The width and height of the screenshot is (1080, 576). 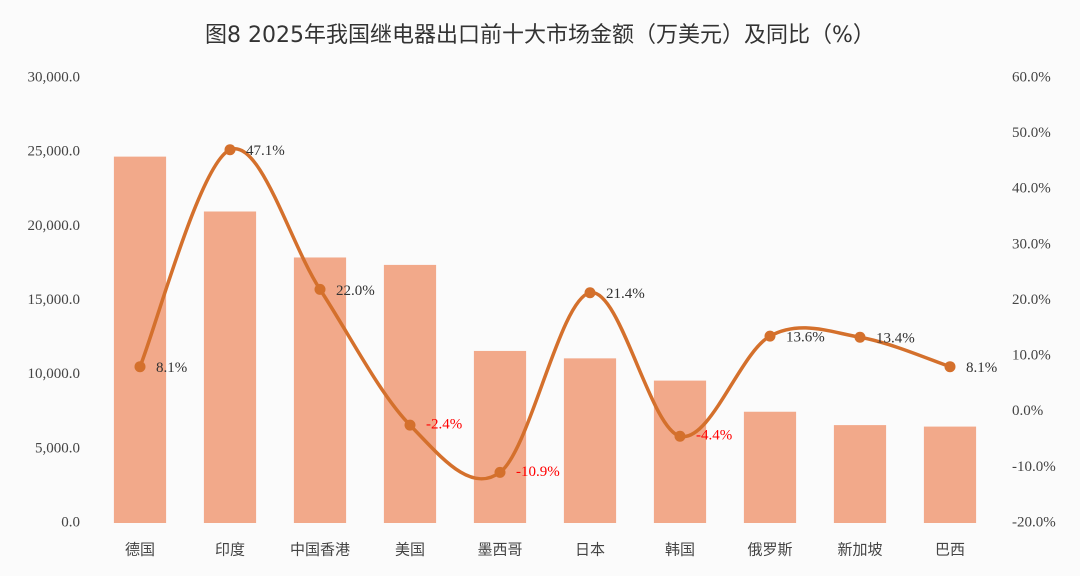 What do you see at coordinates (54, 152) in the screenshot?
I see `y-tick-label: 25,000.0` at bounding box center [54, 152].